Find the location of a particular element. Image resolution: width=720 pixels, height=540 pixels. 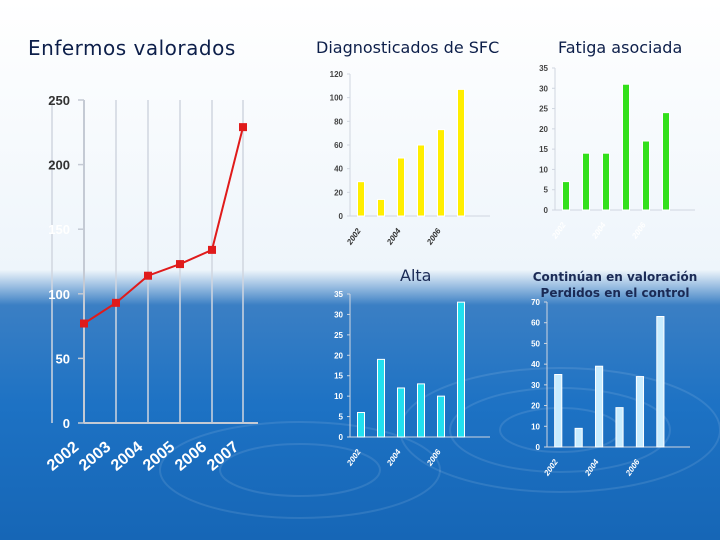

fatiga-y-tick-label: 20 is located at coordinates (543, 129).